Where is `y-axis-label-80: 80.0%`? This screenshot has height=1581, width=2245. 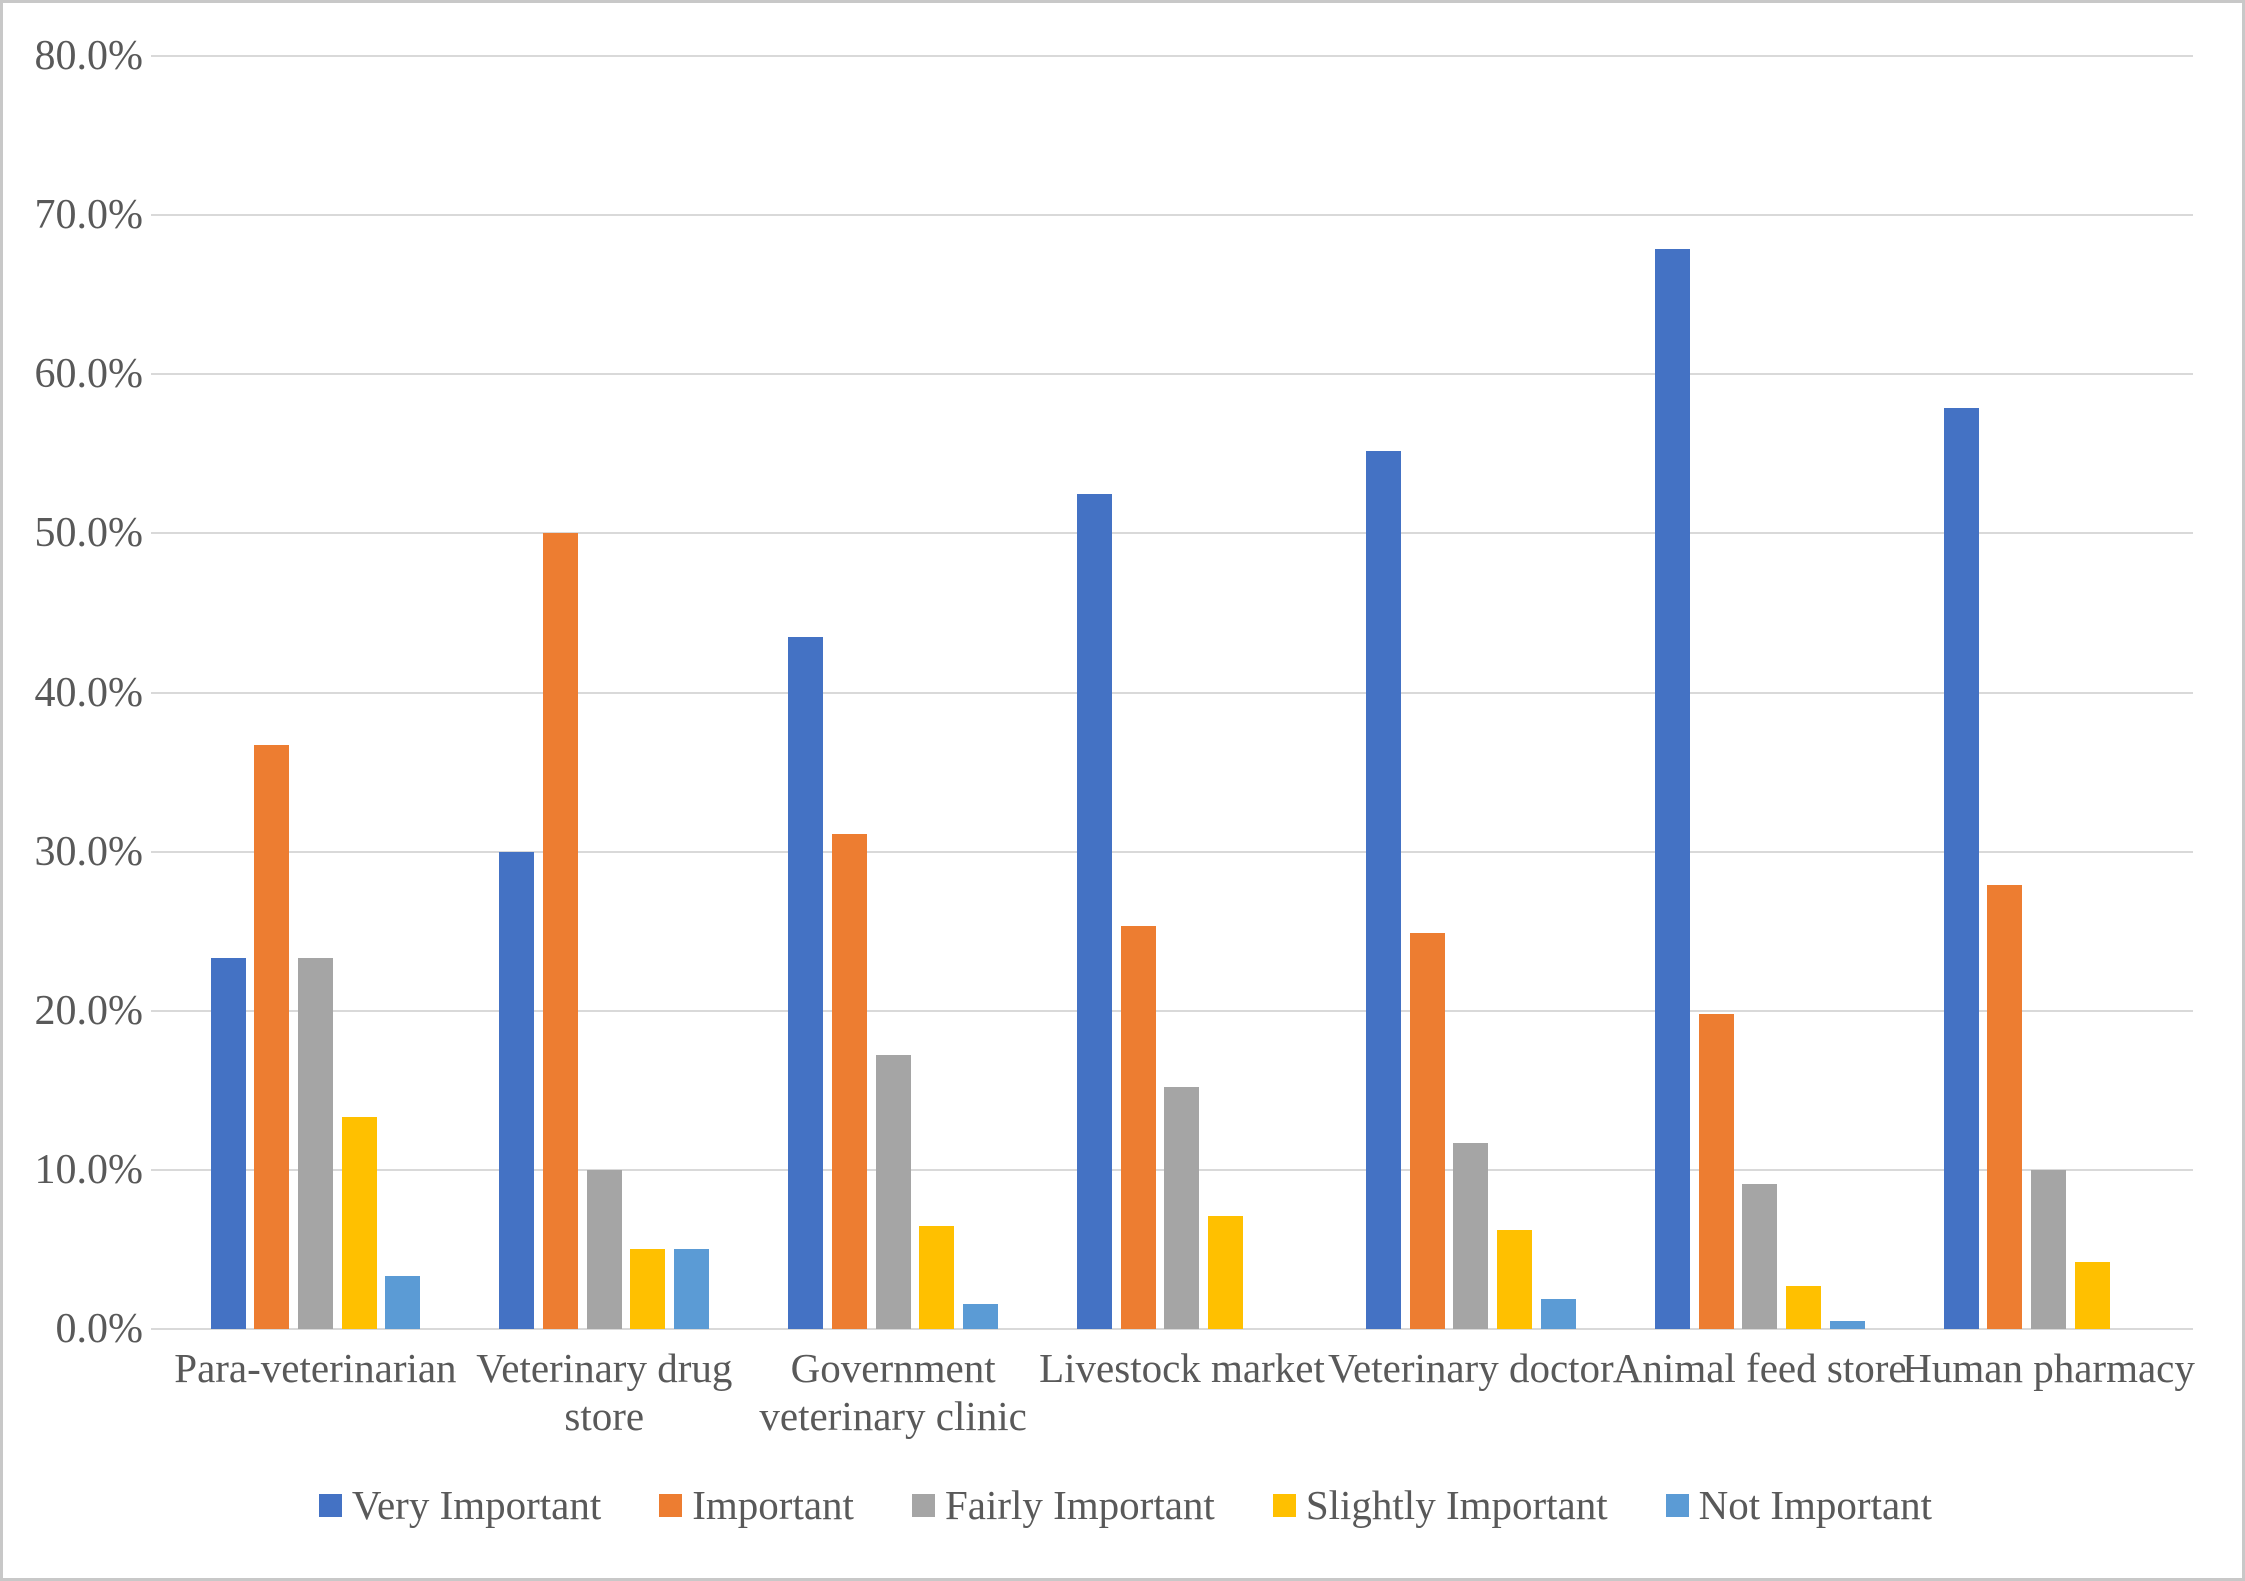
y-axis-label-80: 80.0% is located at coordinates (89, 56).